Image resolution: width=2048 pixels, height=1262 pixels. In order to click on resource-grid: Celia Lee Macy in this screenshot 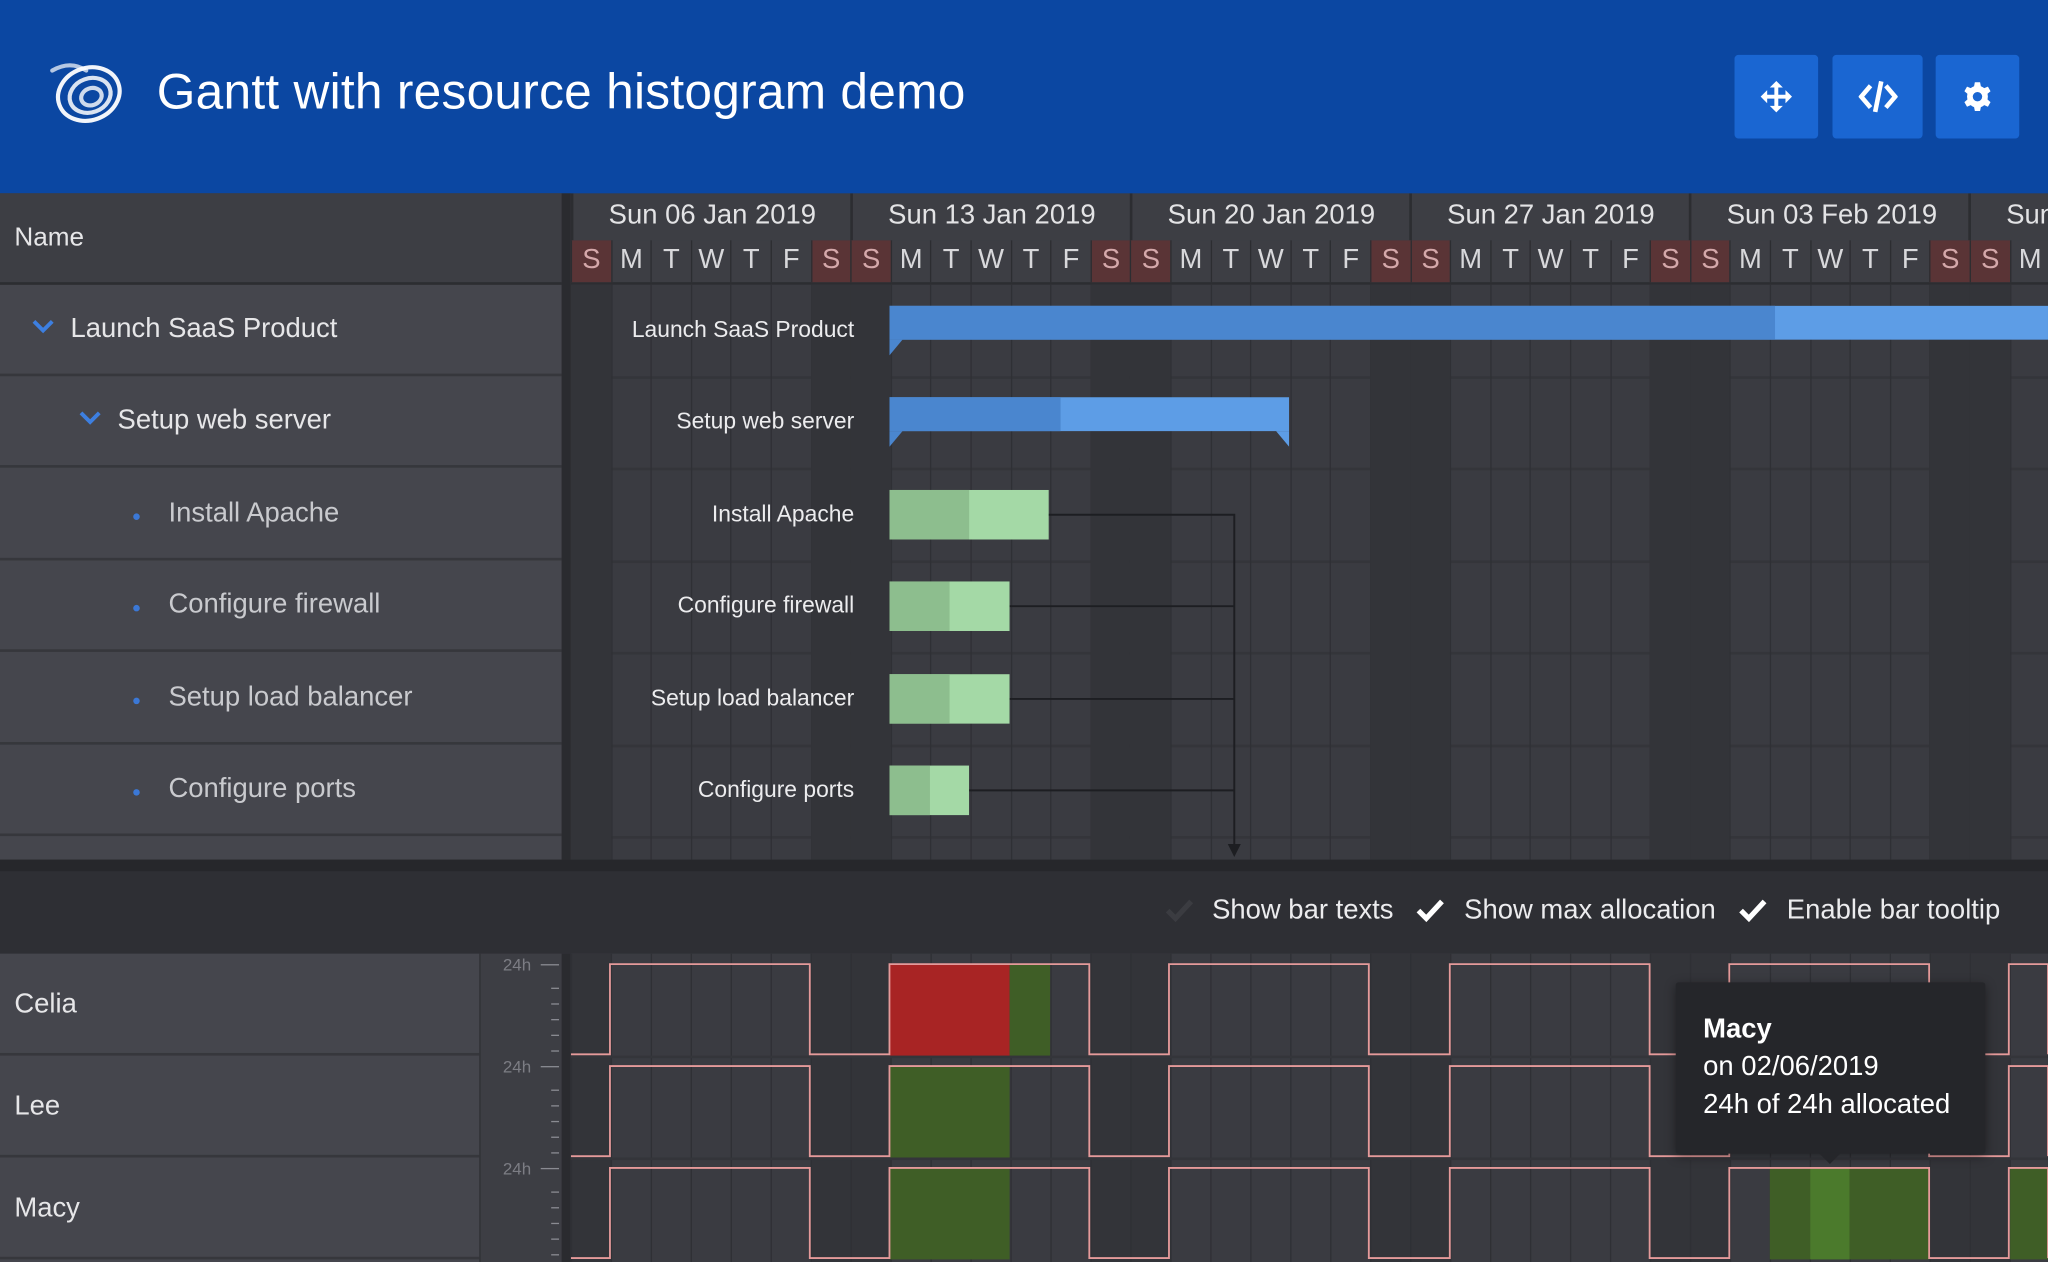, I will do `click(240, 1107)`.